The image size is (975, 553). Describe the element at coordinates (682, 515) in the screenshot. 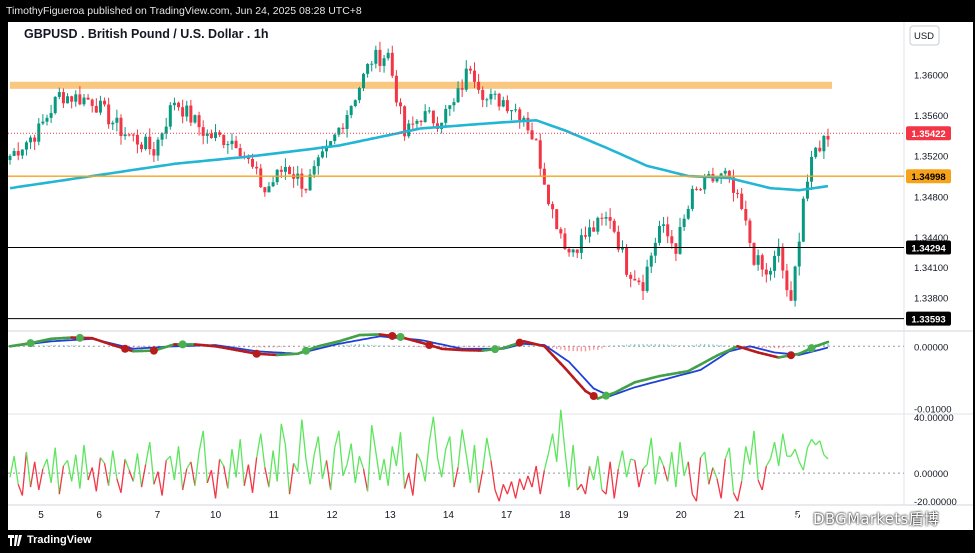

I see `time-tick-label: 20` at that location.